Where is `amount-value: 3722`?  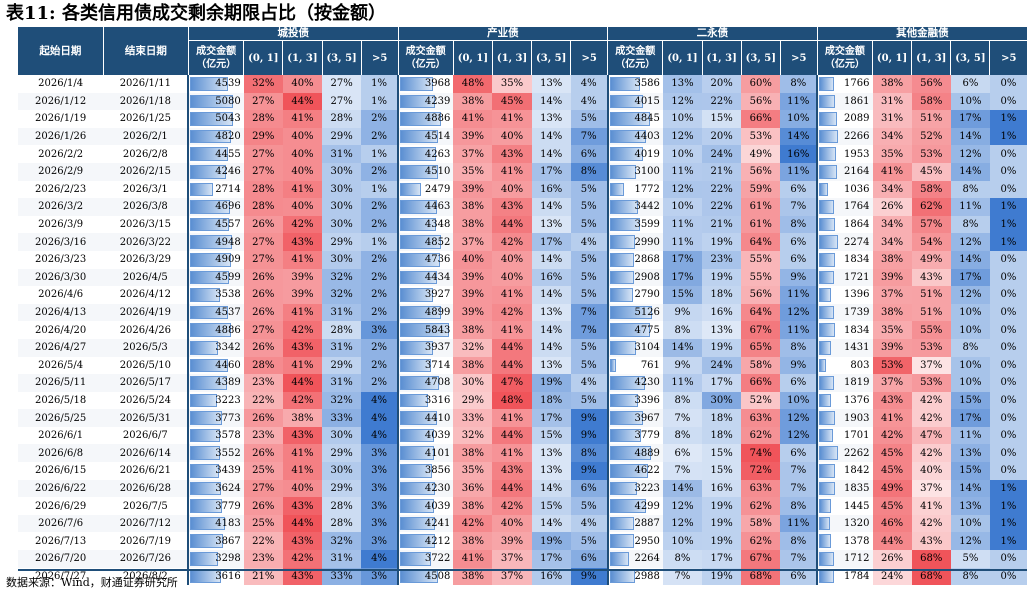 amount-value: 3722 is located at coordinates (437, 559).